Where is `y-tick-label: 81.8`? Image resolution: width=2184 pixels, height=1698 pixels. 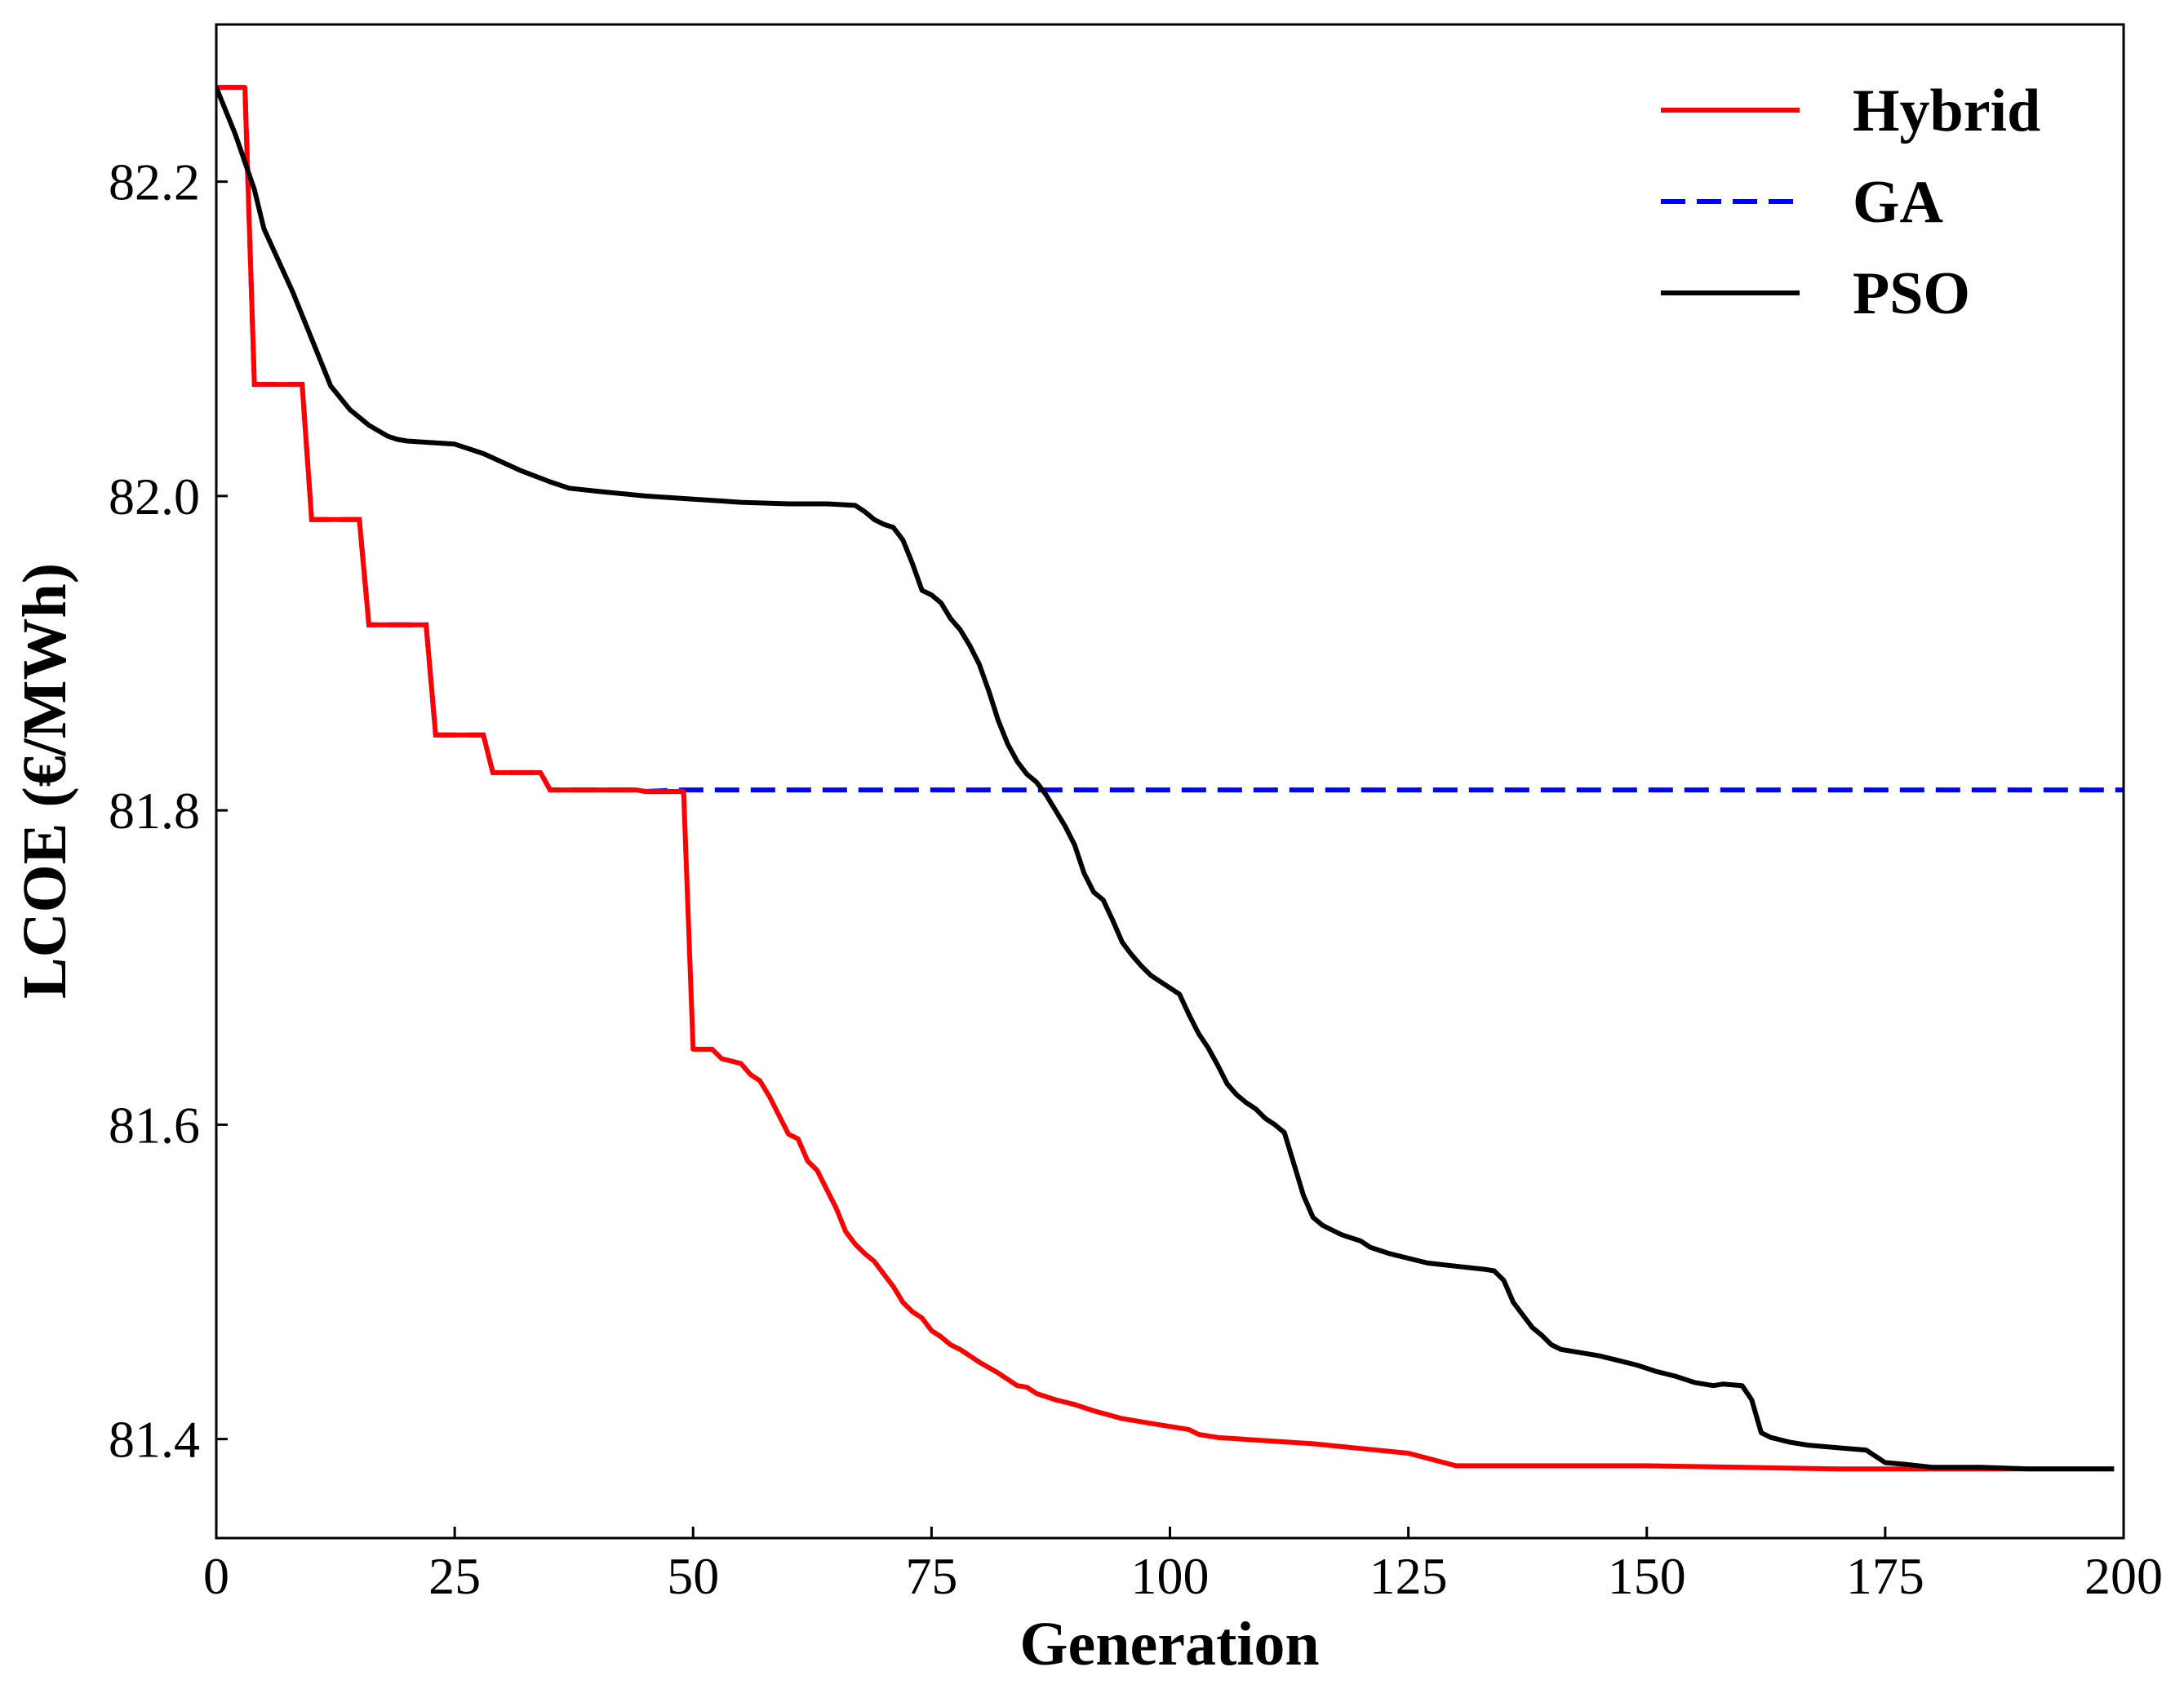
y-tick-label: 81.8 is located at coordinates (155, 811).